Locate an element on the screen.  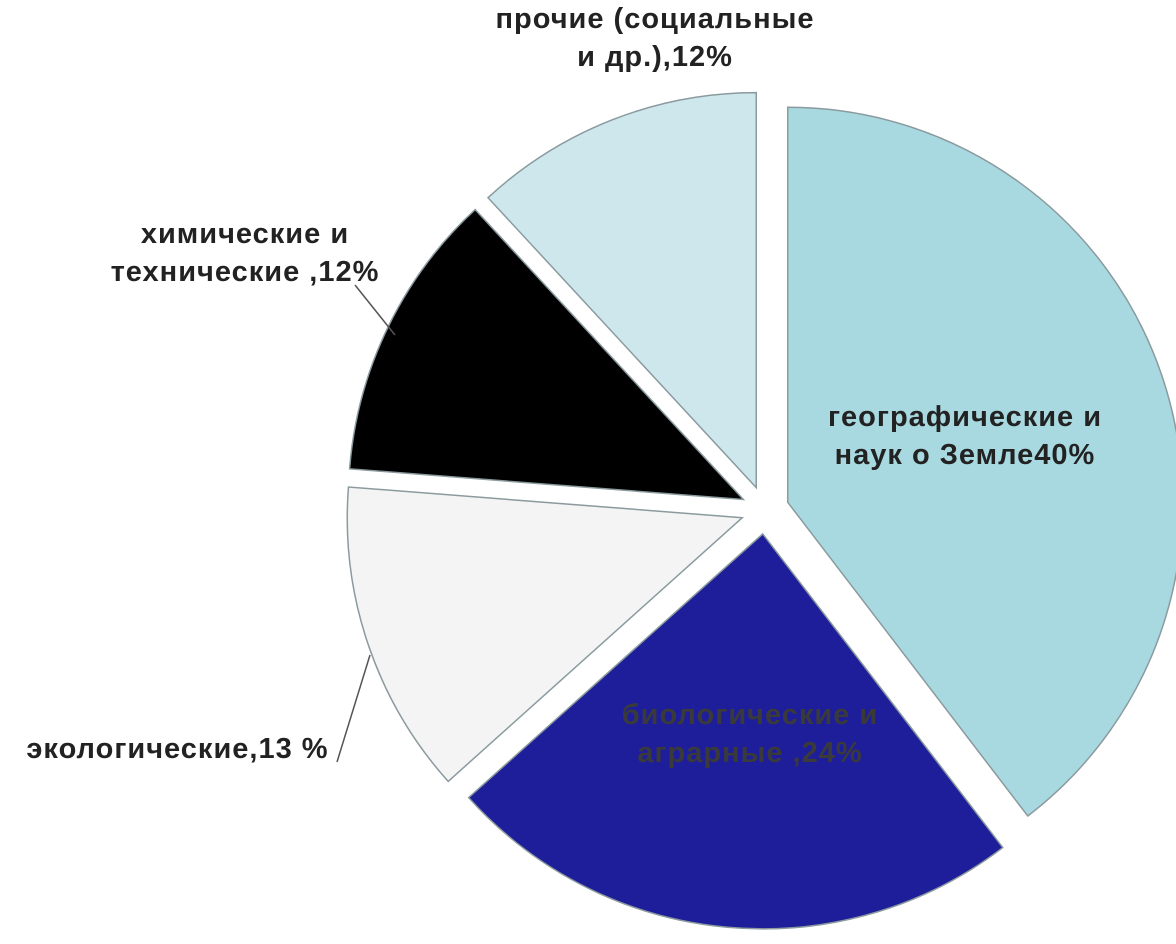
slice-label: химические и технические ,12% is located at coordinates (245, 253).